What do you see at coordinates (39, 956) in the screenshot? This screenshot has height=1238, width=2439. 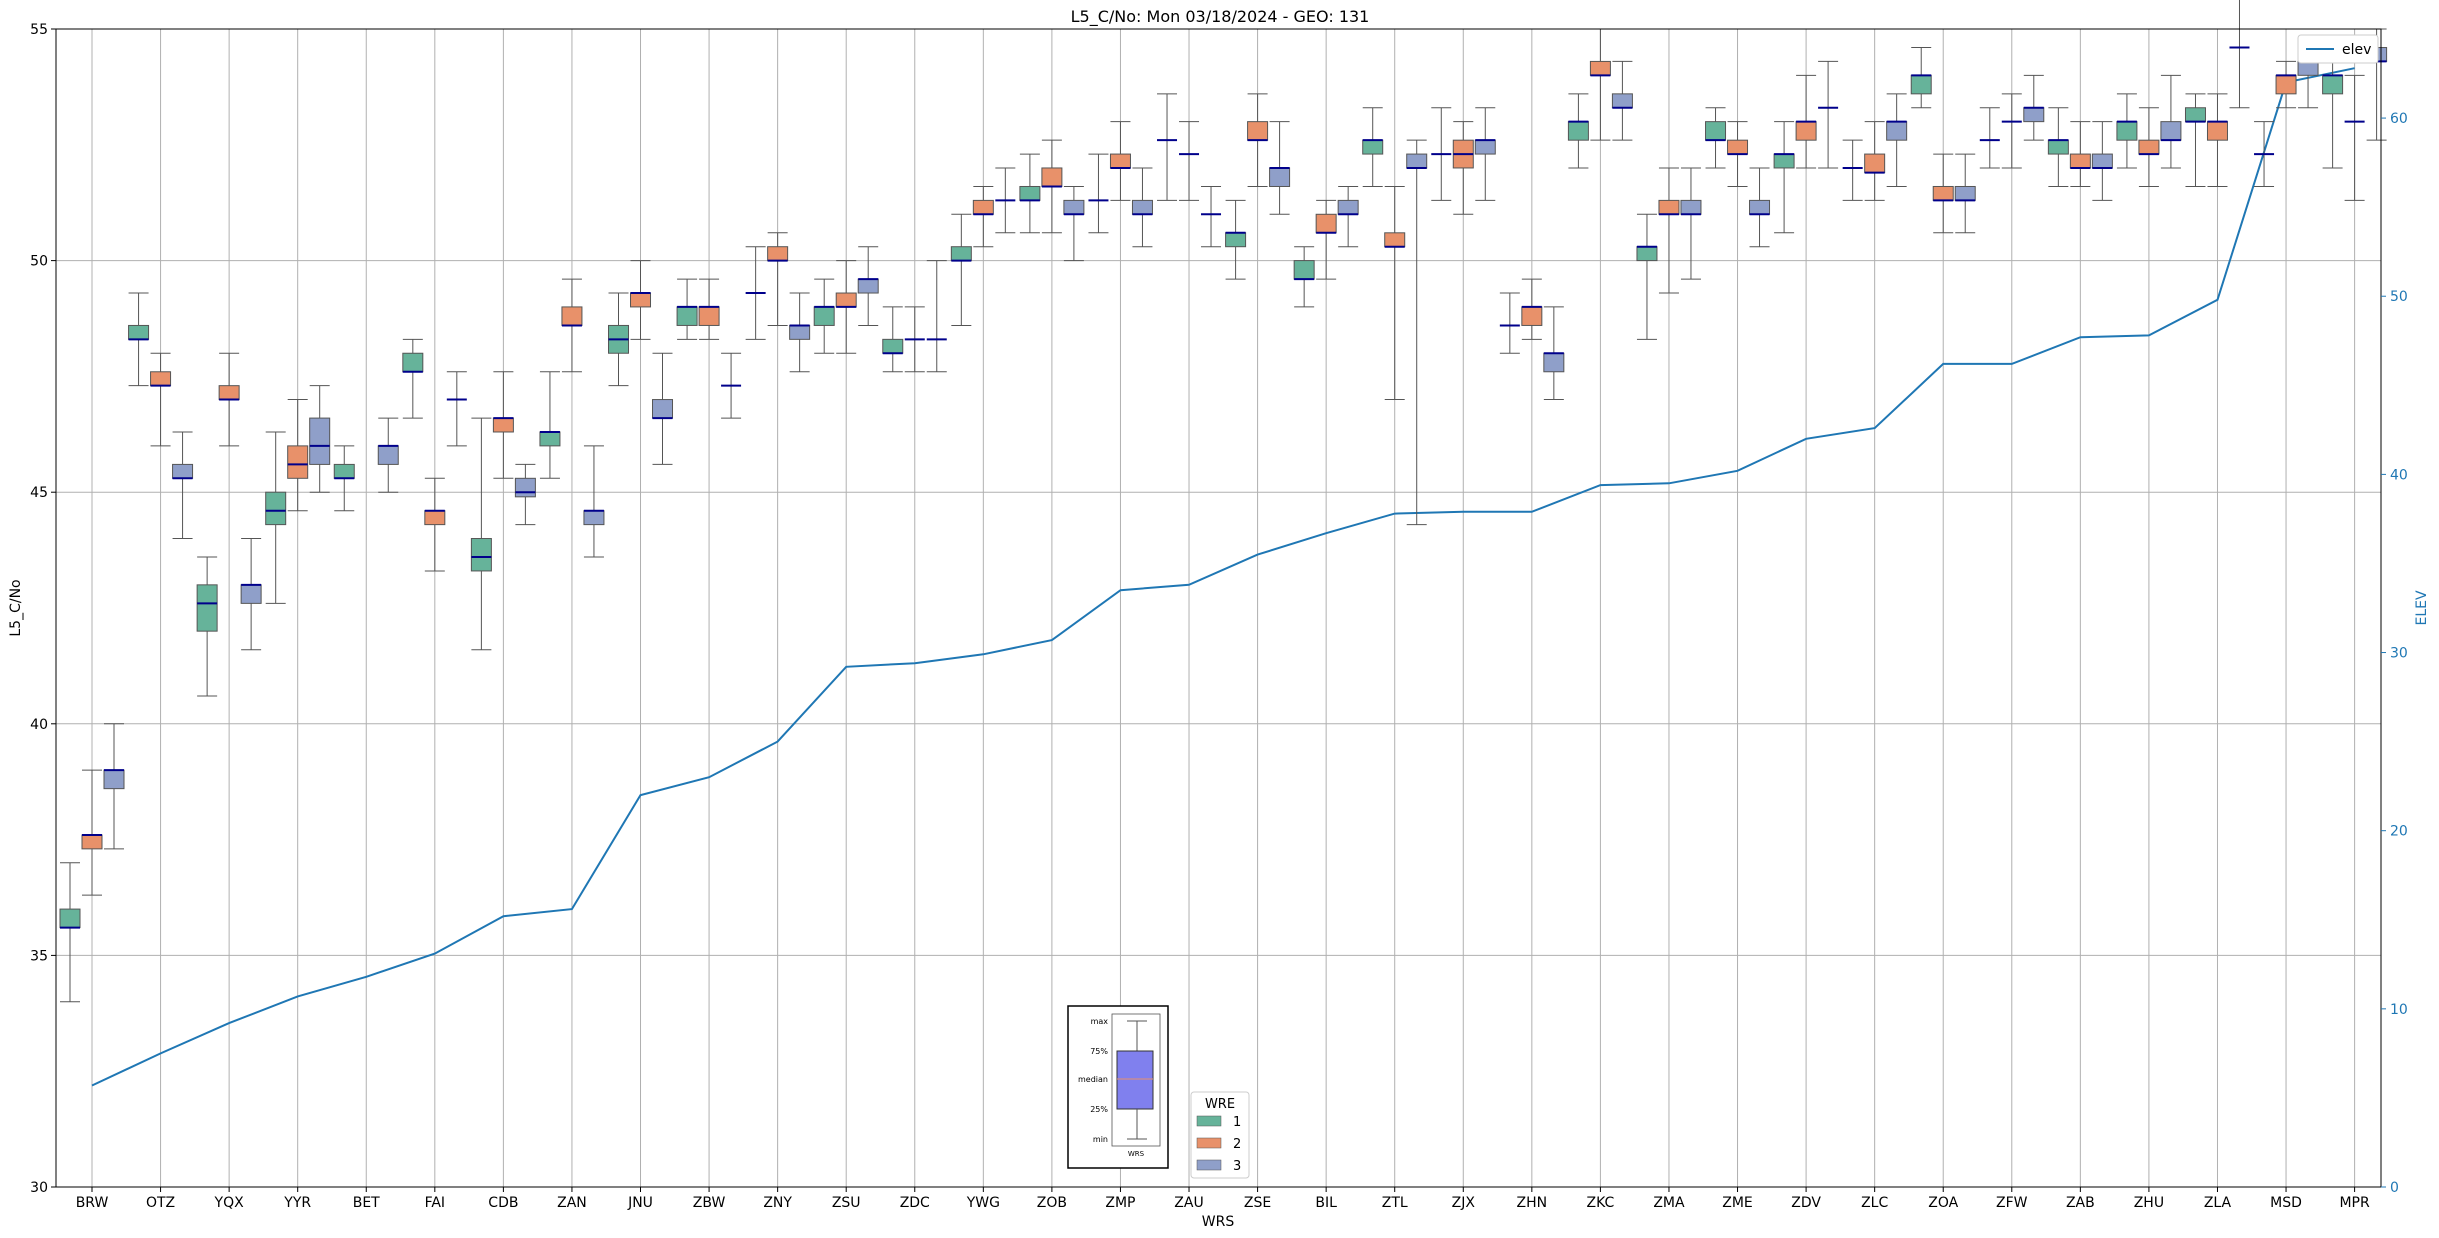 I see `y-tick-label: 35` at bounding box center [39, 956].